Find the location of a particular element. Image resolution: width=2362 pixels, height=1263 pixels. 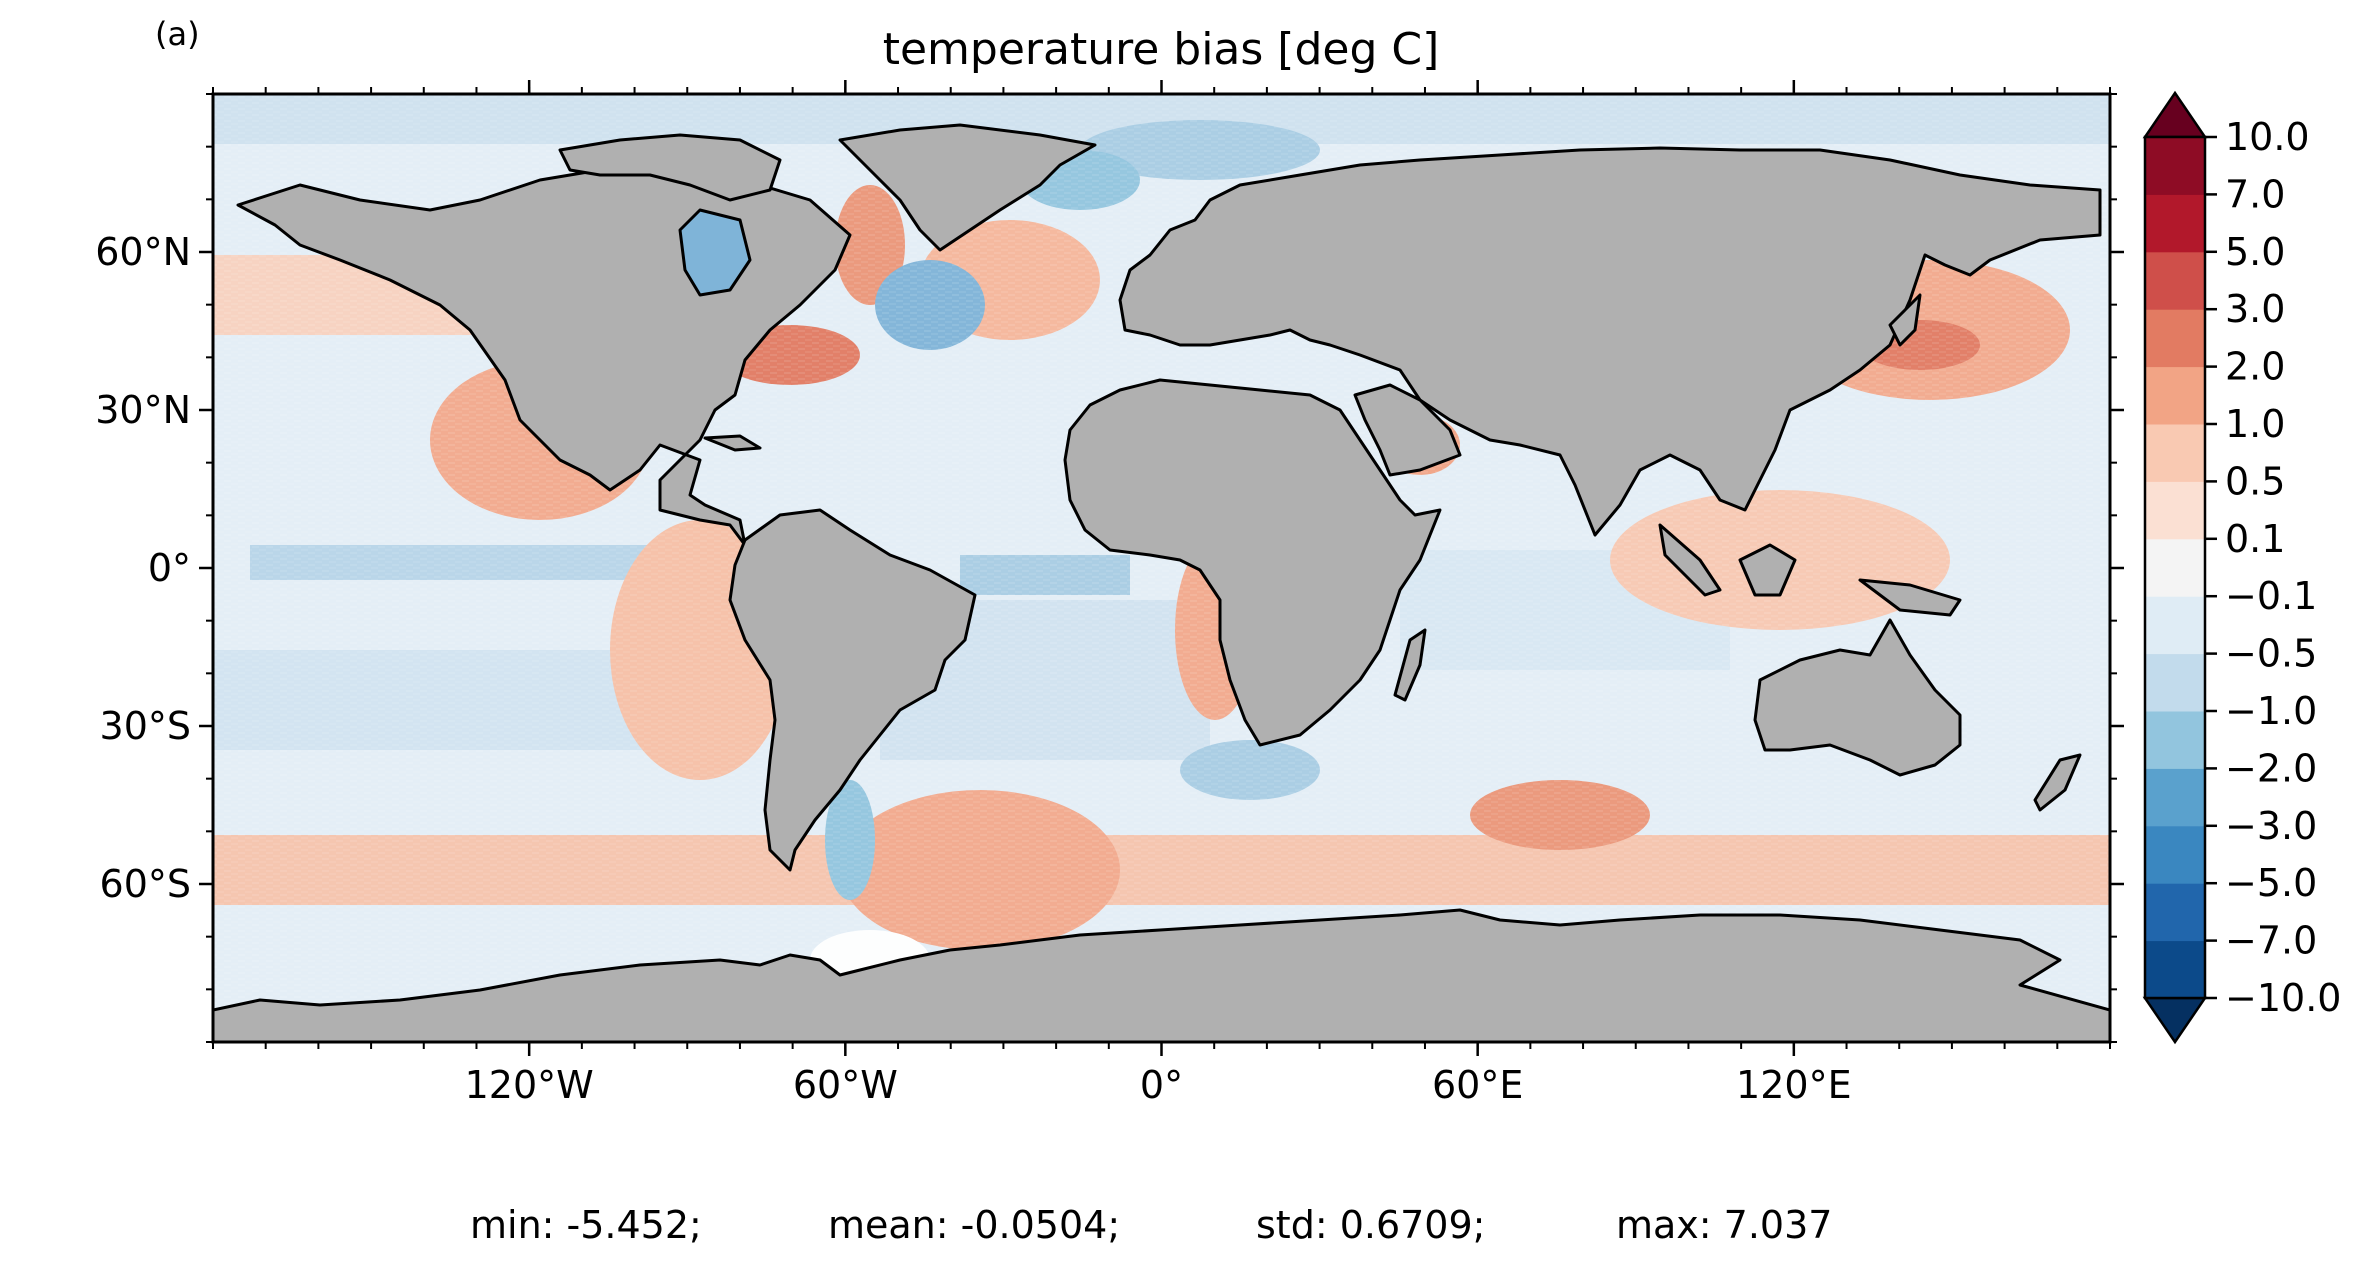

land-sumatra is located at coordinates (1690, 560).